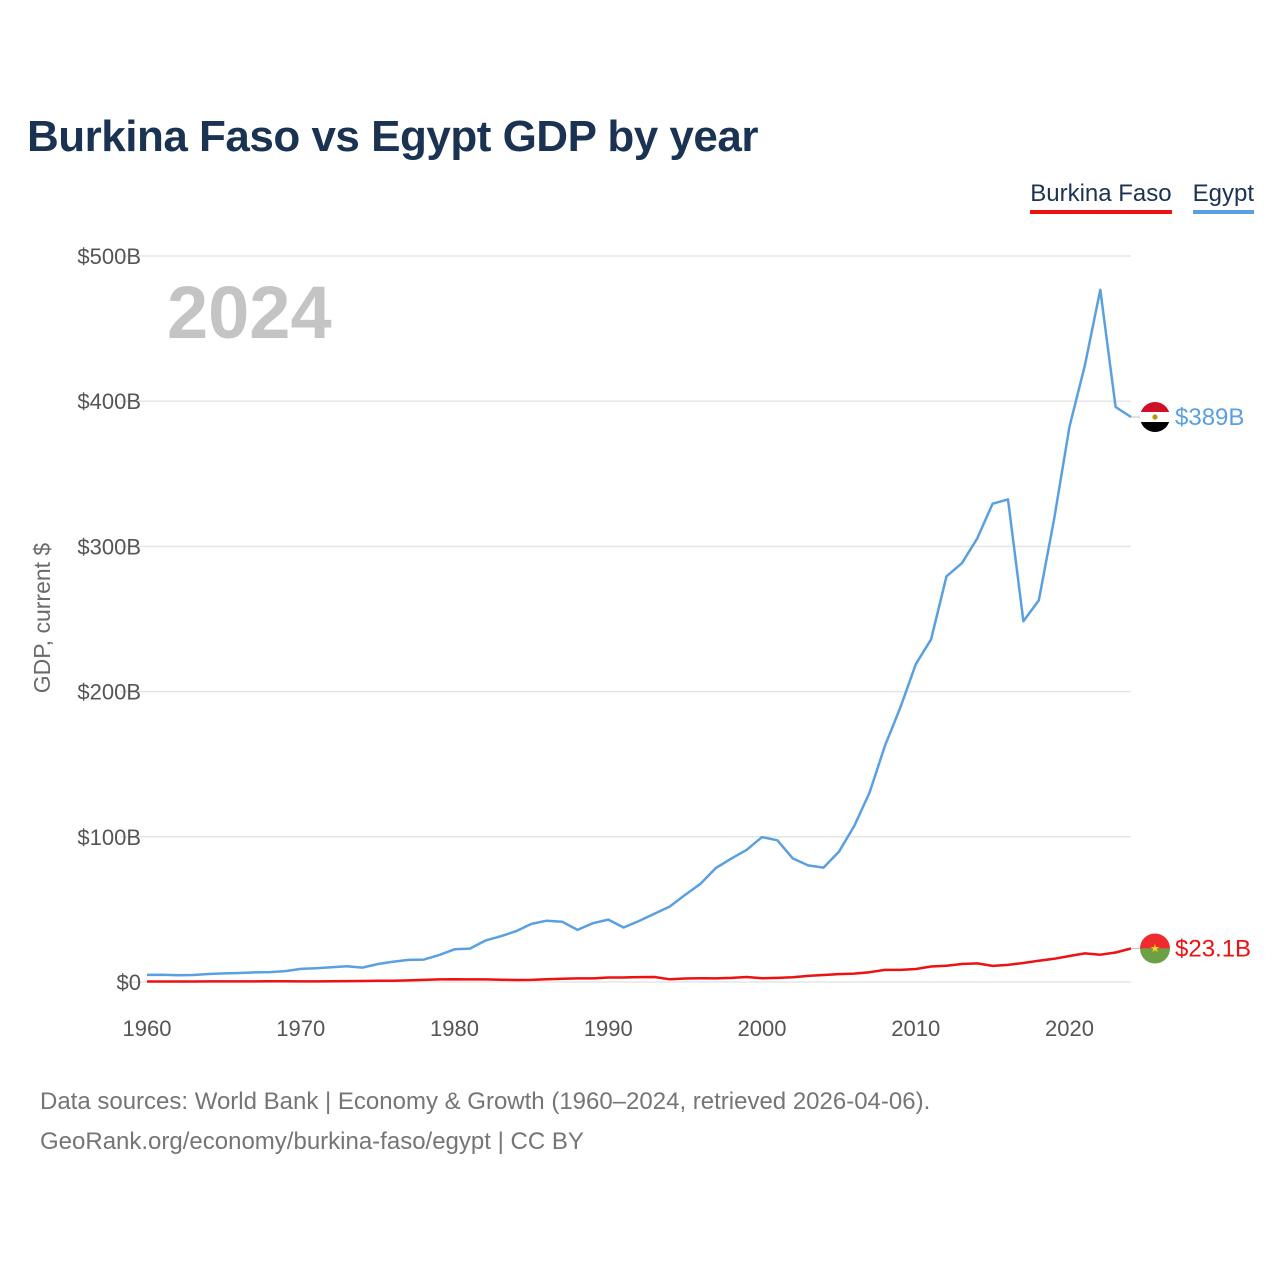 The image size is (1280, 1280). What do you see at coordinates (915, 1028) in the screenshot?
I see `x-tick-label: 2010` at bounding box center [915, 1028].